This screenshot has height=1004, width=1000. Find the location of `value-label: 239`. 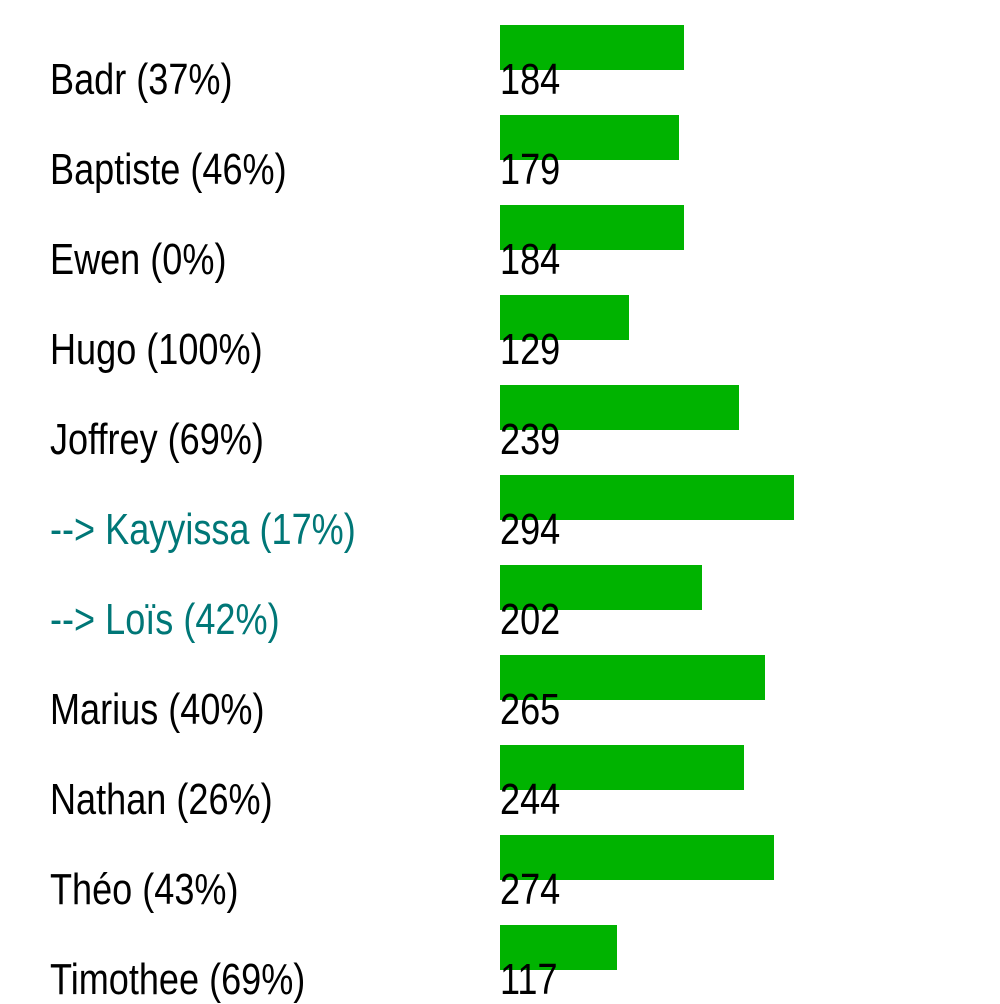

value-label: 239 is located at coordinates (530, 439).